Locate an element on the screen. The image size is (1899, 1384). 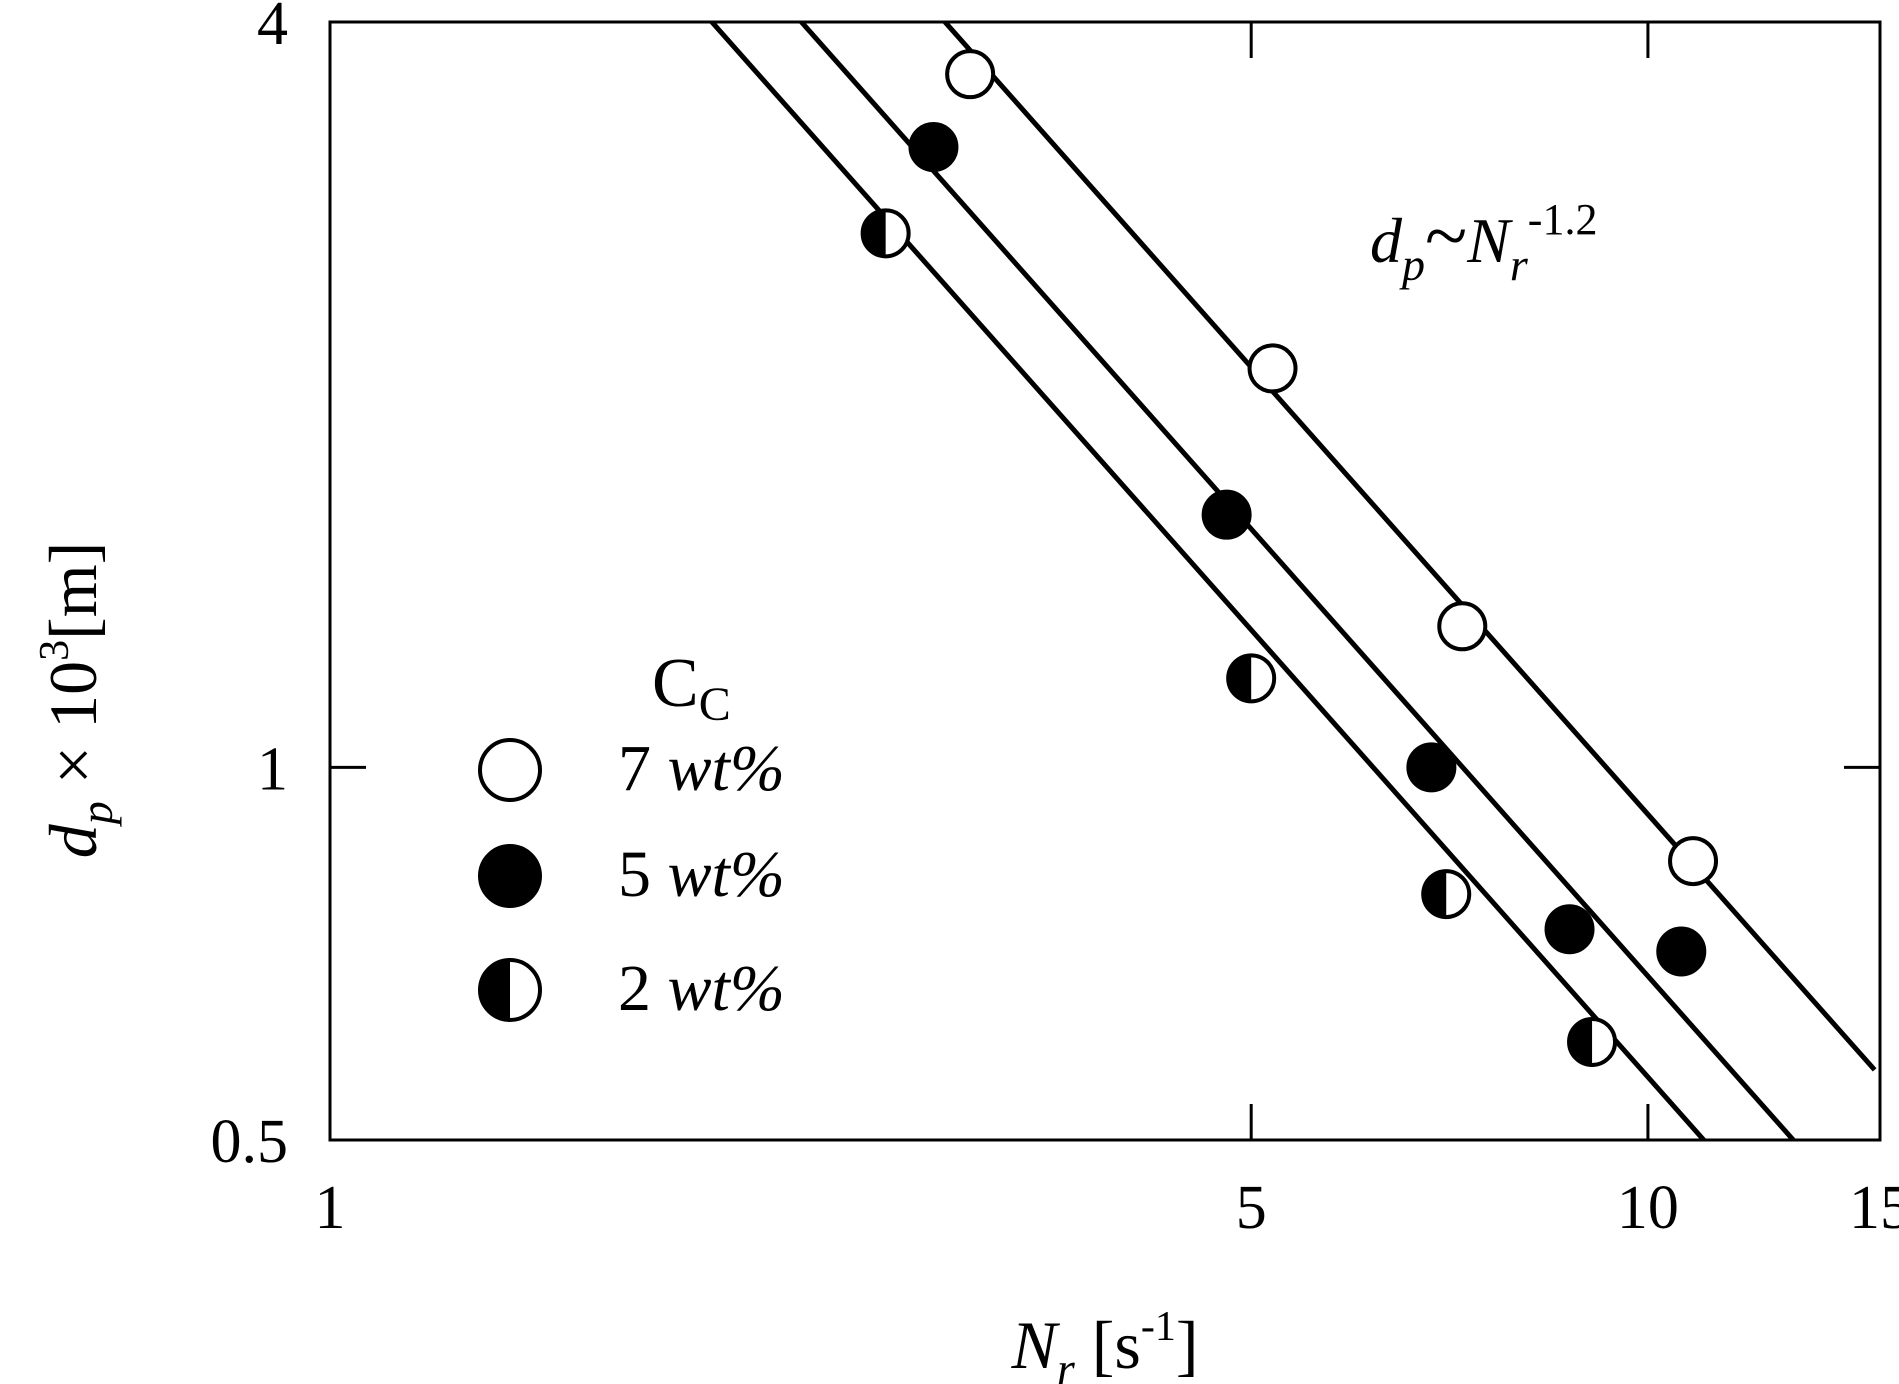
legend-items: 7 wt% 5 wt% 2 wt% is located at coordinates (631, 878).